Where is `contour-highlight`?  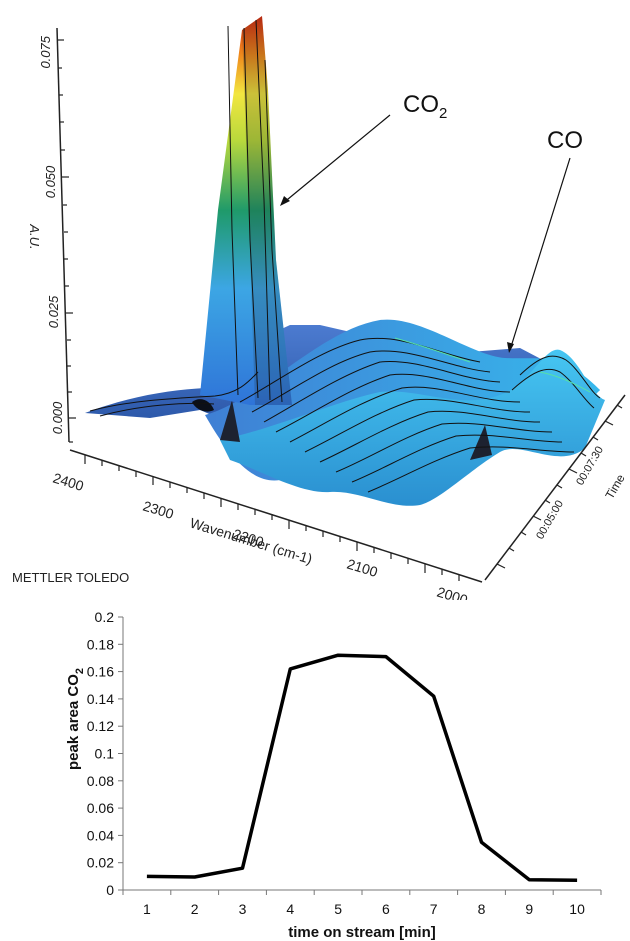 contour-highlight is located at coordinates (492, 365).